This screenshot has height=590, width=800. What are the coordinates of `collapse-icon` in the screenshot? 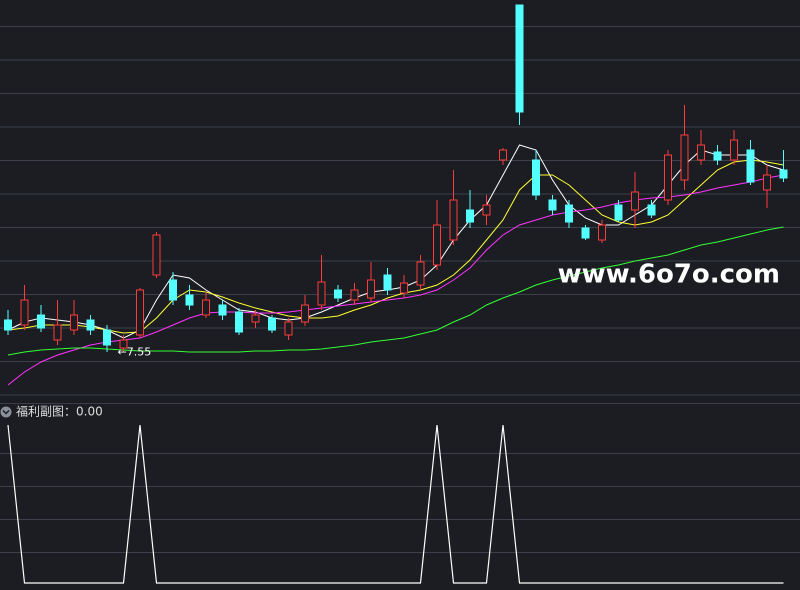 It's located at (6, 412).